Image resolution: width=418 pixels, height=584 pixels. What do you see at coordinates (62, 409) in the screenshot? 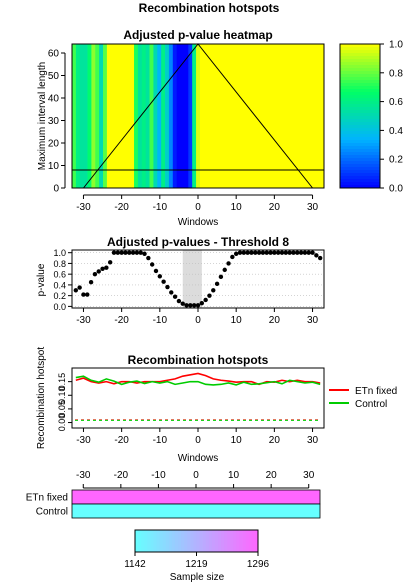
I see `y-tick-label: 0.05` at bounding box center [62, 409].